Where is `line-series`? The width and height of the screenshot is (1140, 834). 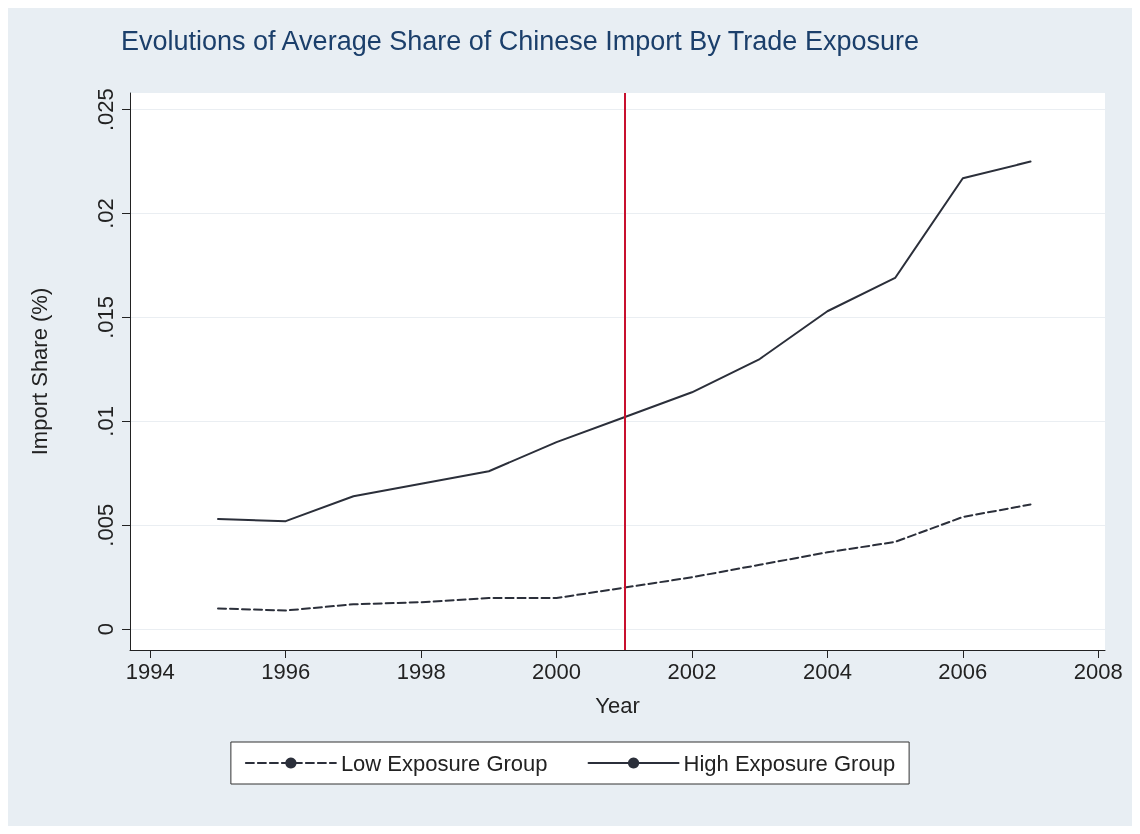
line-series is located at coordinates (624, 557).